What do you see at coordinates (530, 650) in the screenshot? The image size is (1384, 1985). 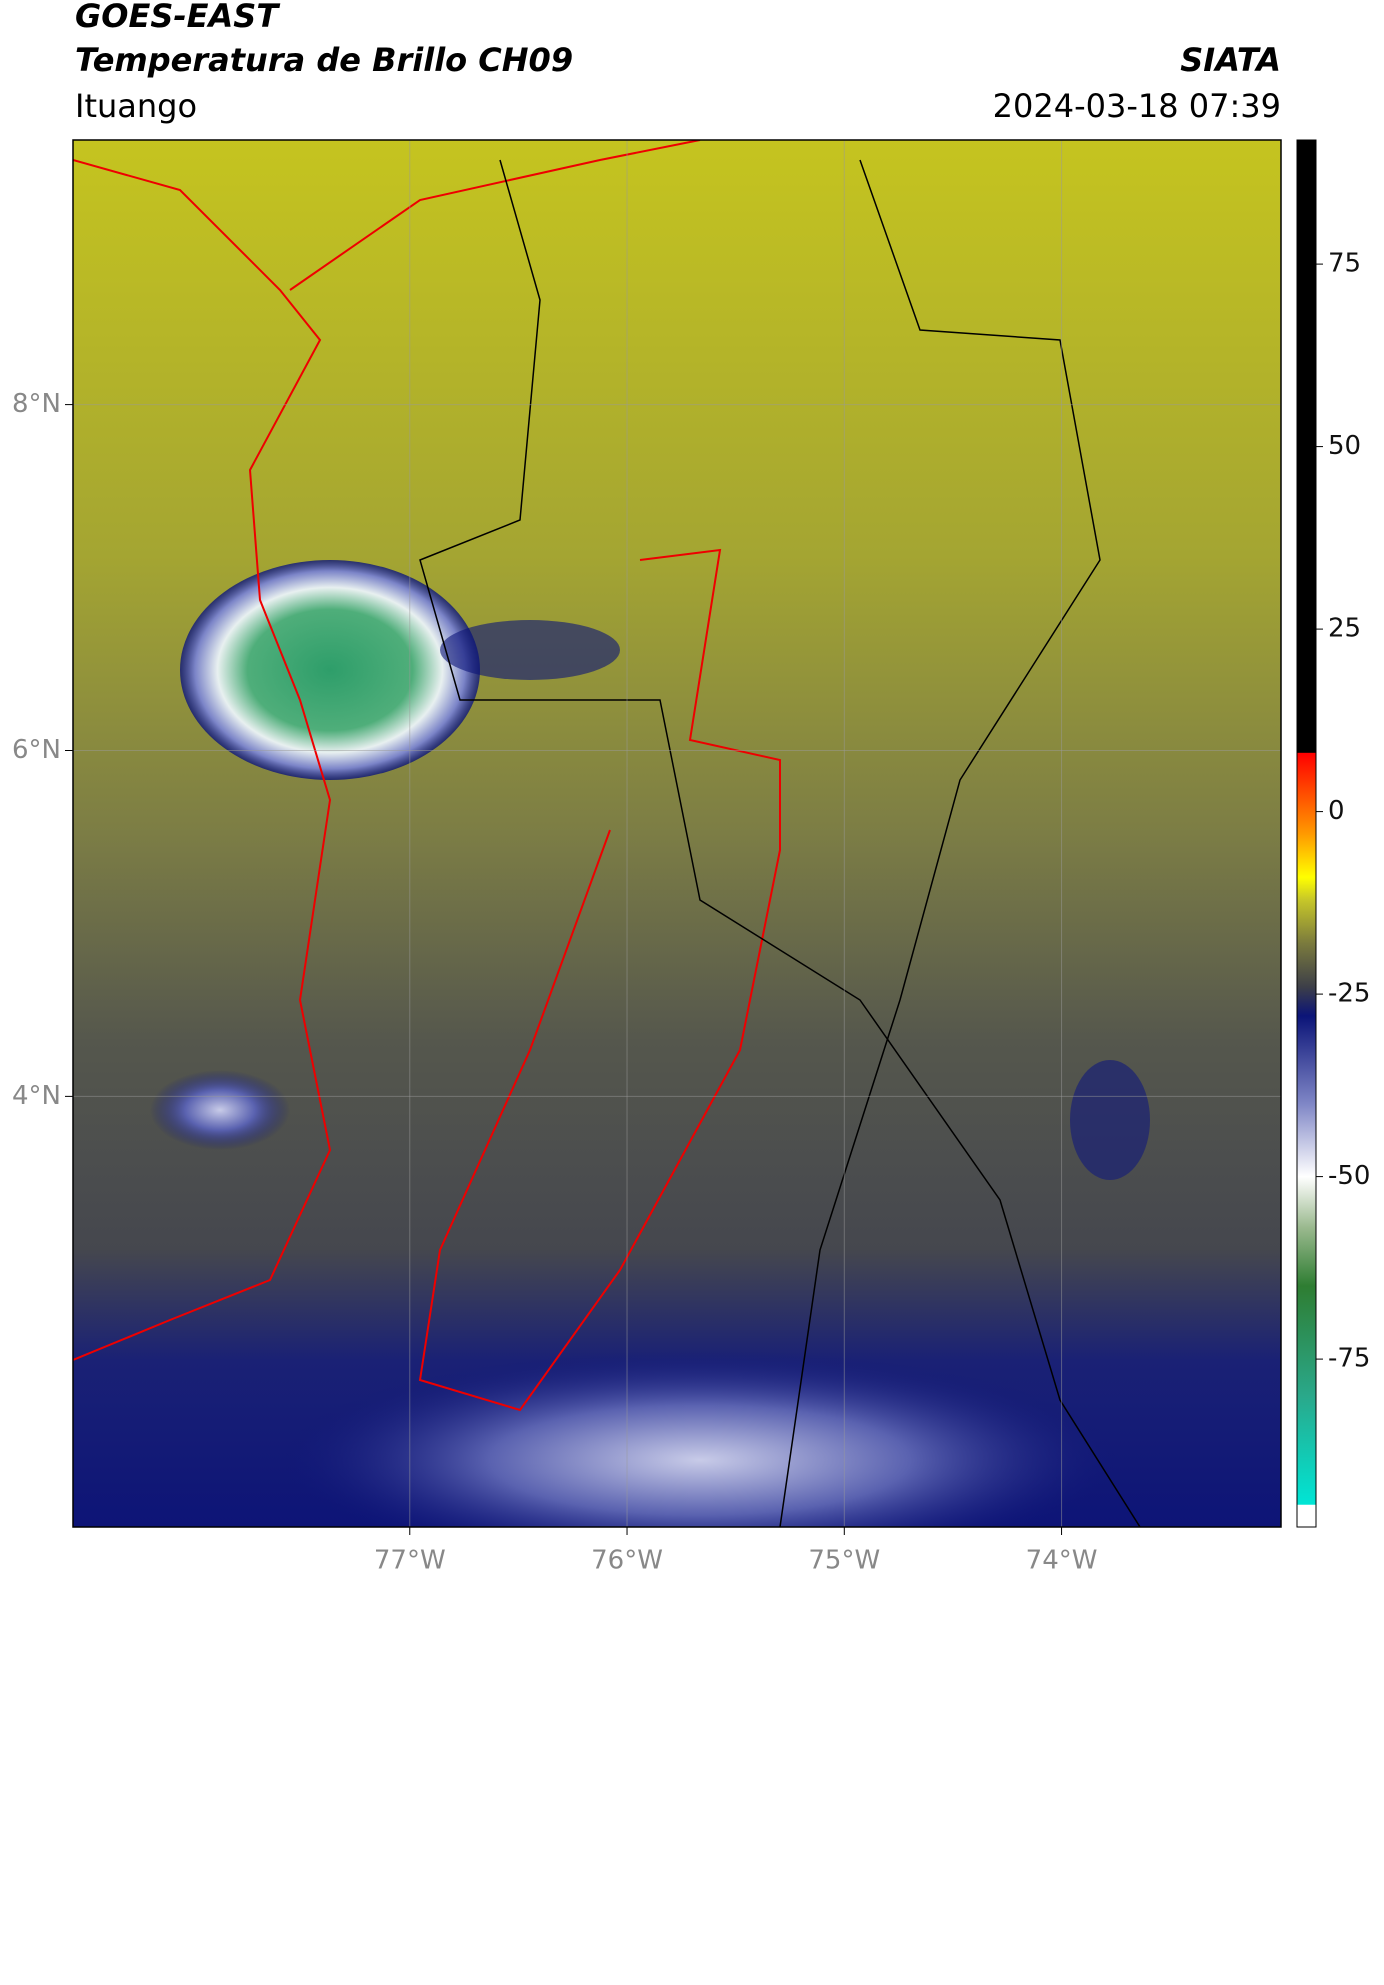 I see `storm-anvil` at bounding box center [530, 650].